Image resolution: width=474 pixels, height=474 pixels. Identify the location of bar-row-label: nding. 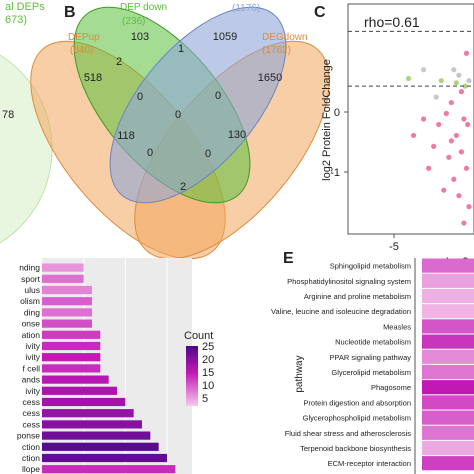
(29, 268).